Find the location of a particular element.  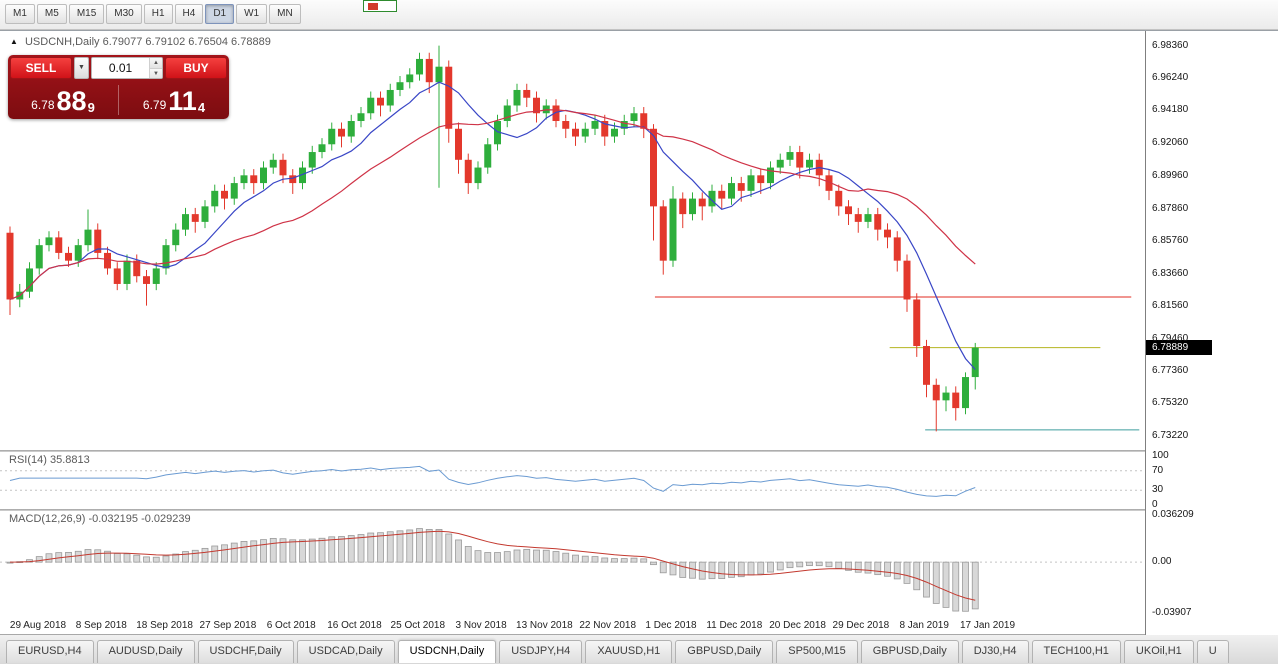

chart-tab-sp500-m15: SP500,M15 is located at coordinates (817, 651).